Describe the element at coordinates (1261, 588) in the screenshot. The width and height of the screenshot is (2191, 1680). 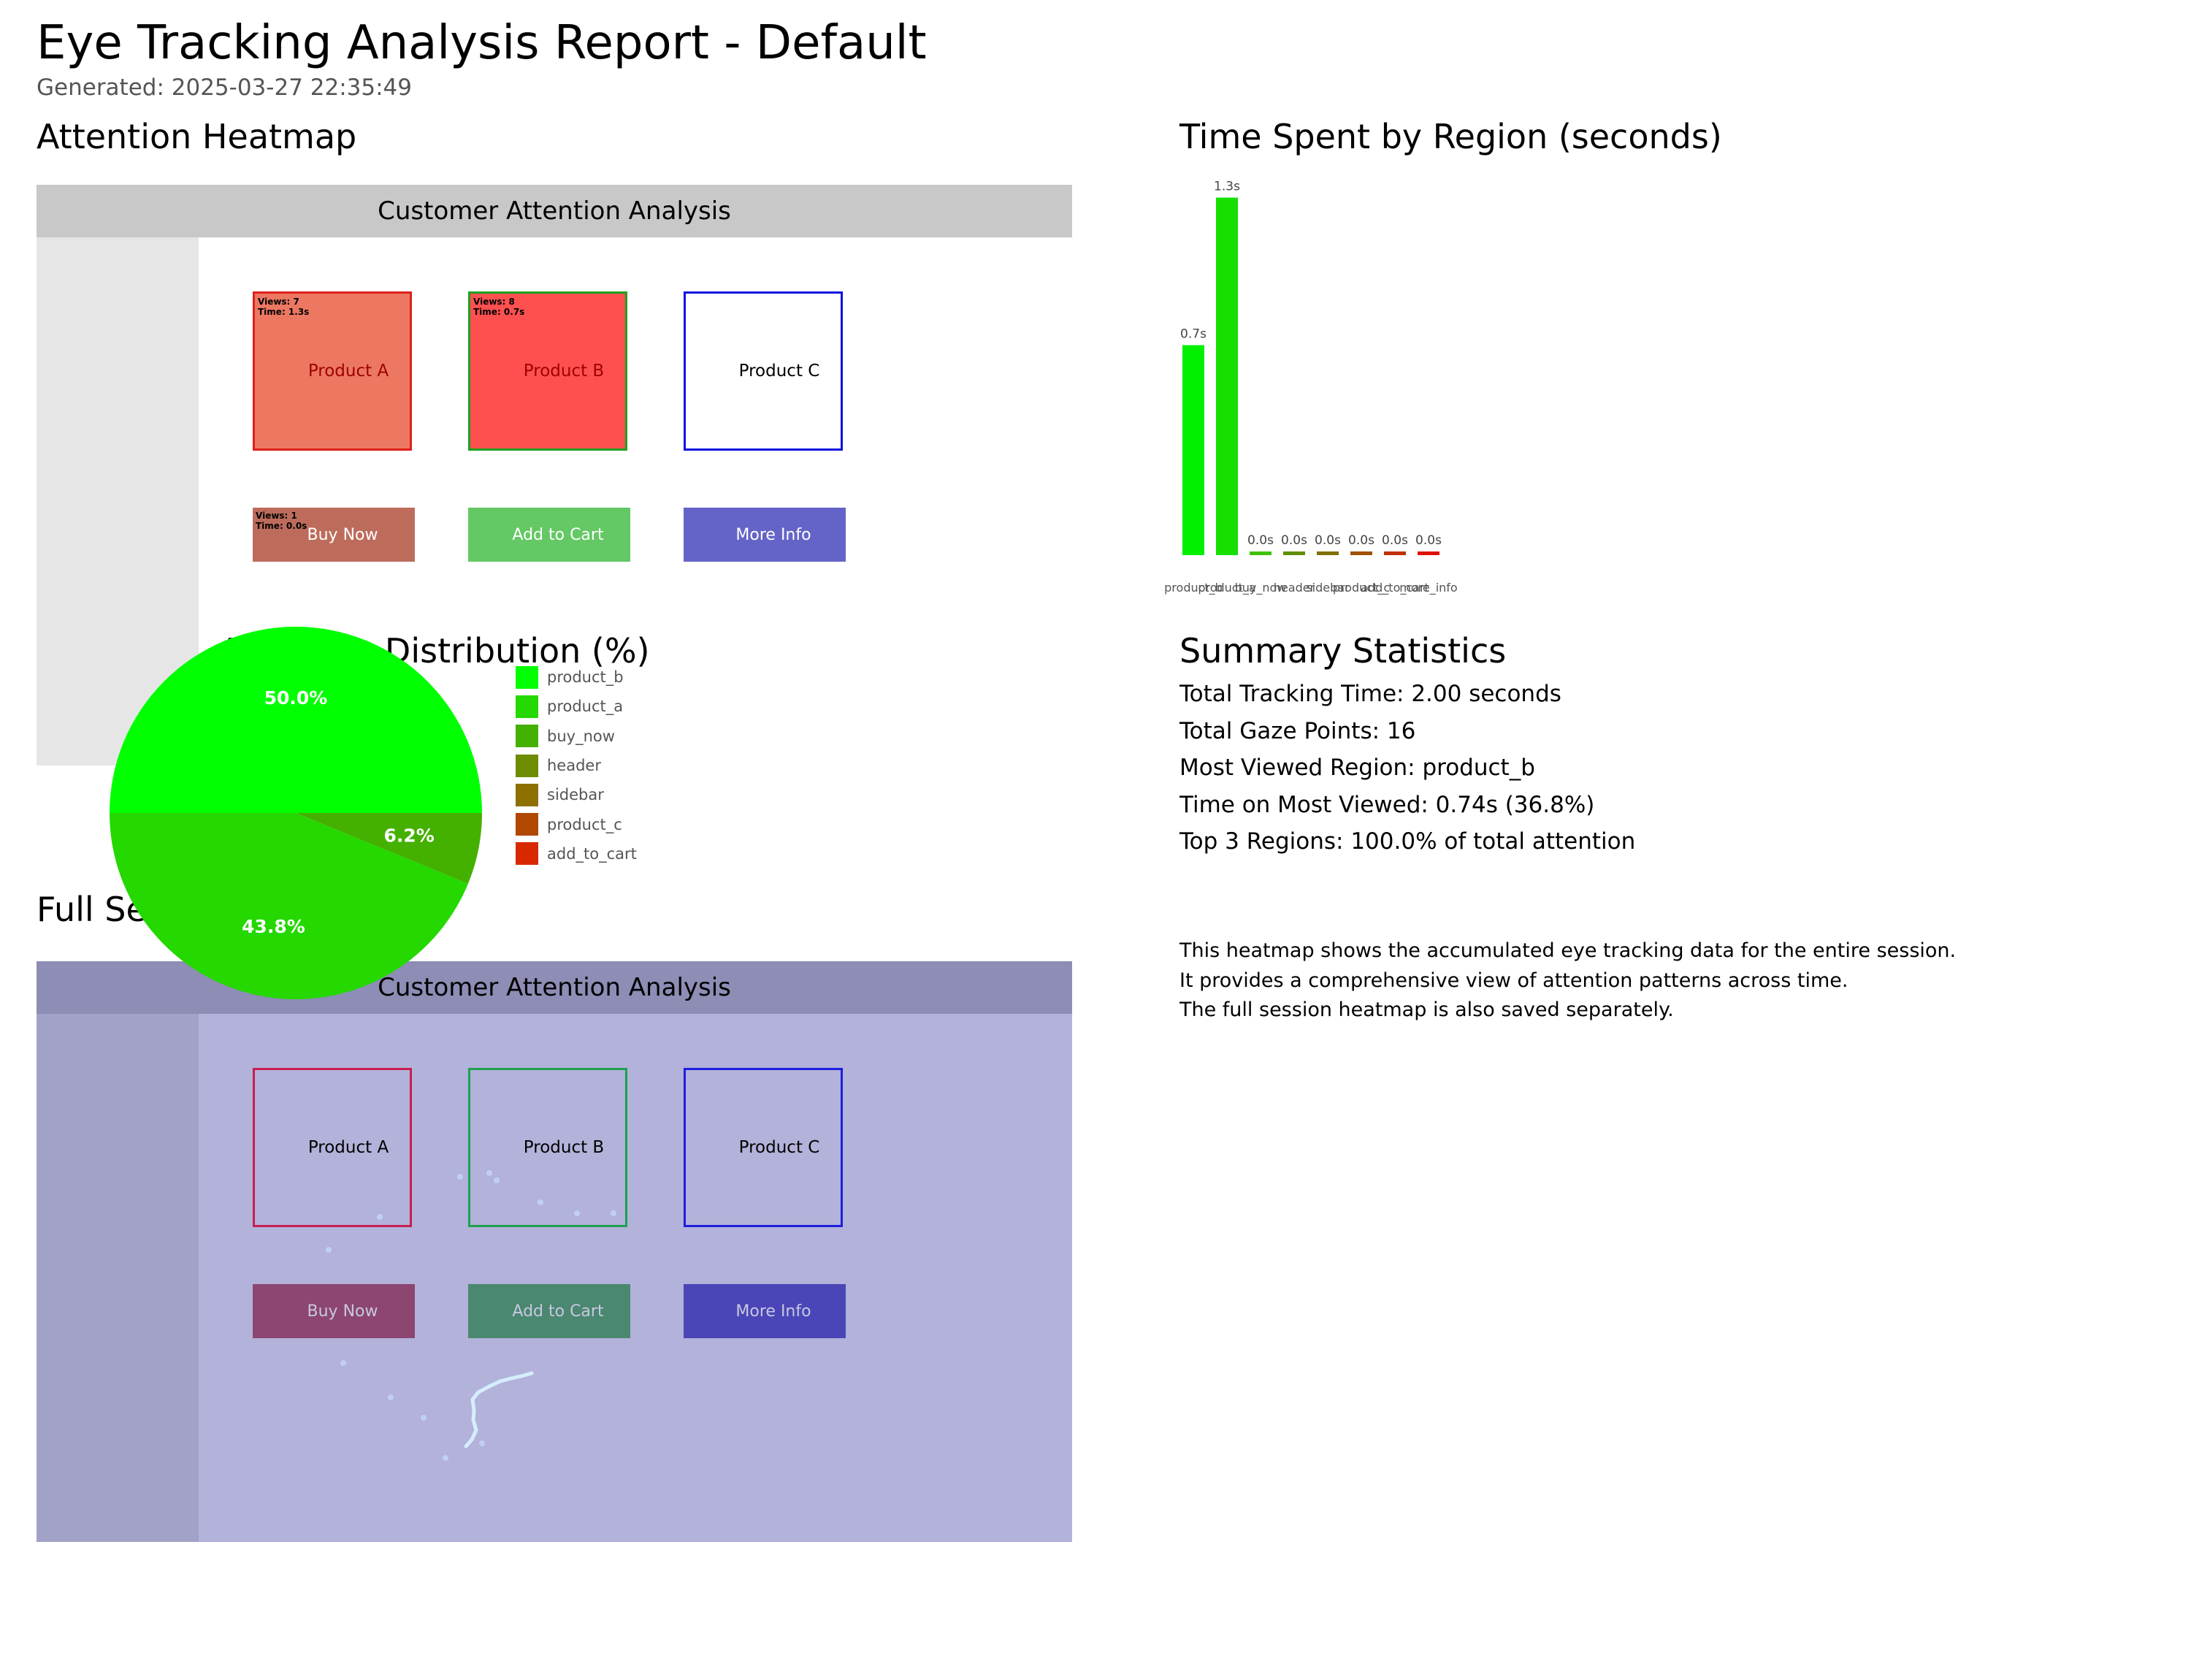
I see `bar-category-label: buy_now` at that location.